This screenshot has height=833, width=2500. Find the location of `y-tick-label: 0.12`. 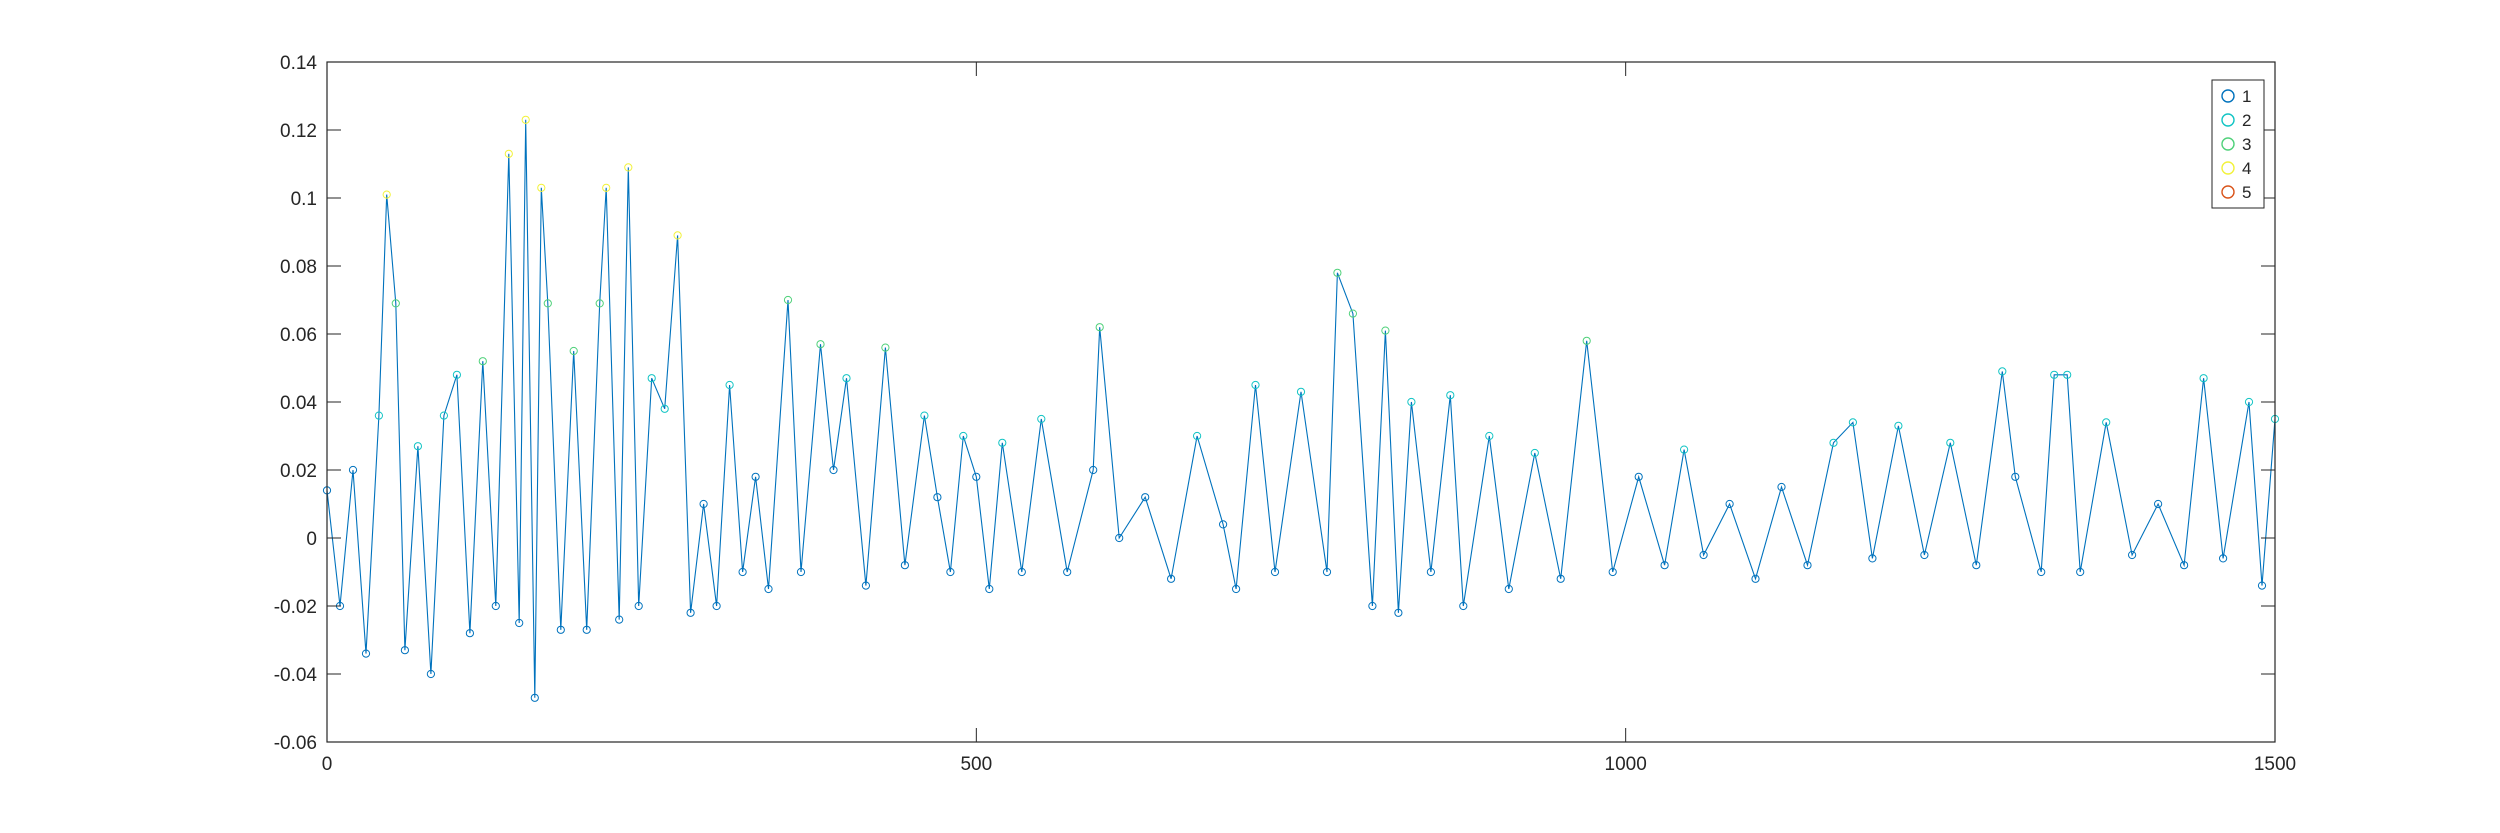

y-tick-label: 0.12 is located at coordinates (298, 131).